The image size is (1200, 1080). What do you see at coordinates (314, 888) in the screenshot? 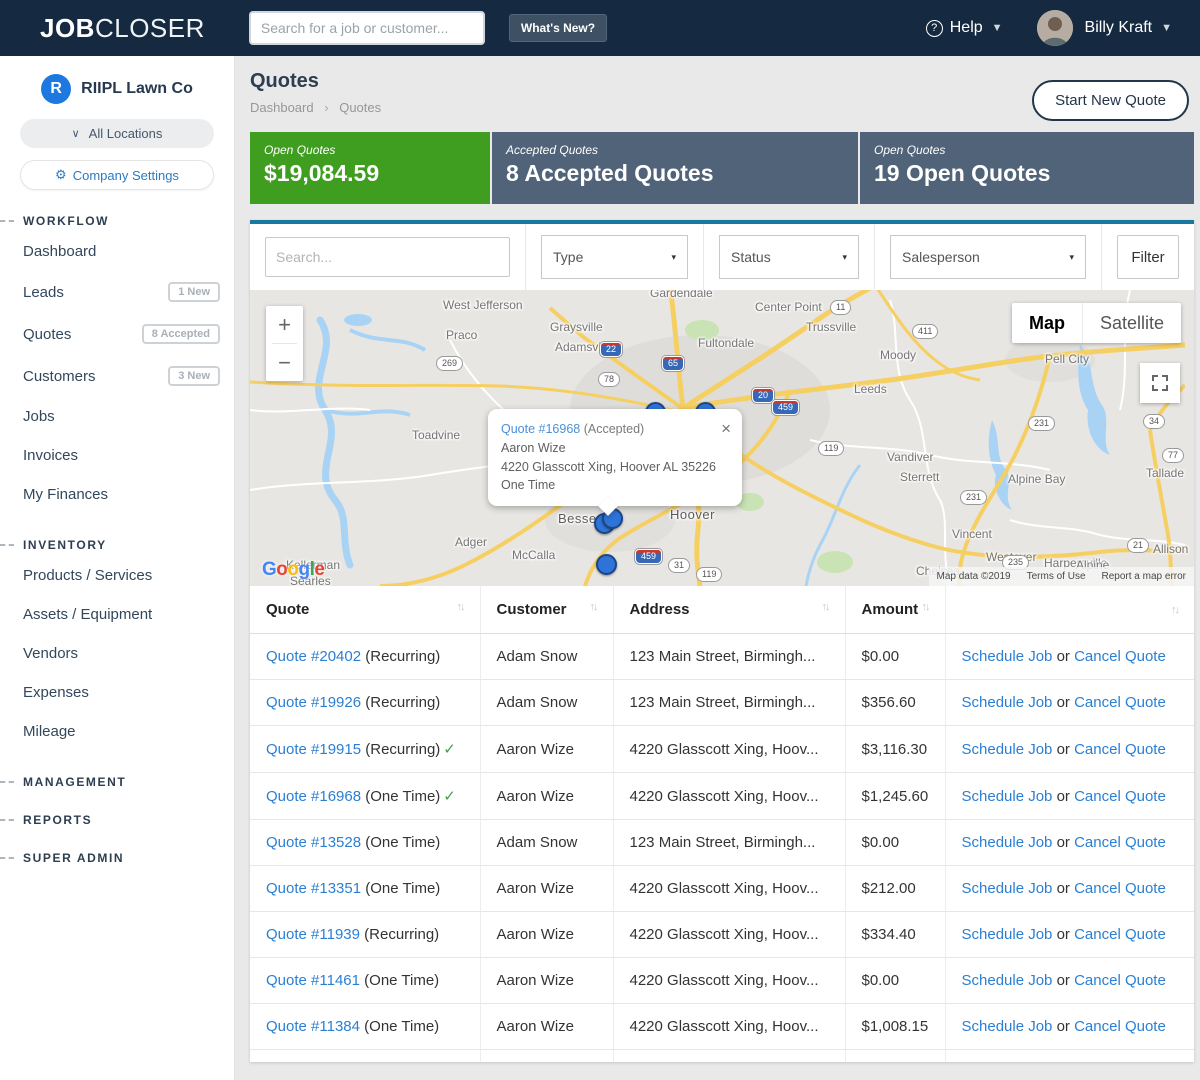
I see `quote-link: Quote #13351` at bounding box center [314, 888].